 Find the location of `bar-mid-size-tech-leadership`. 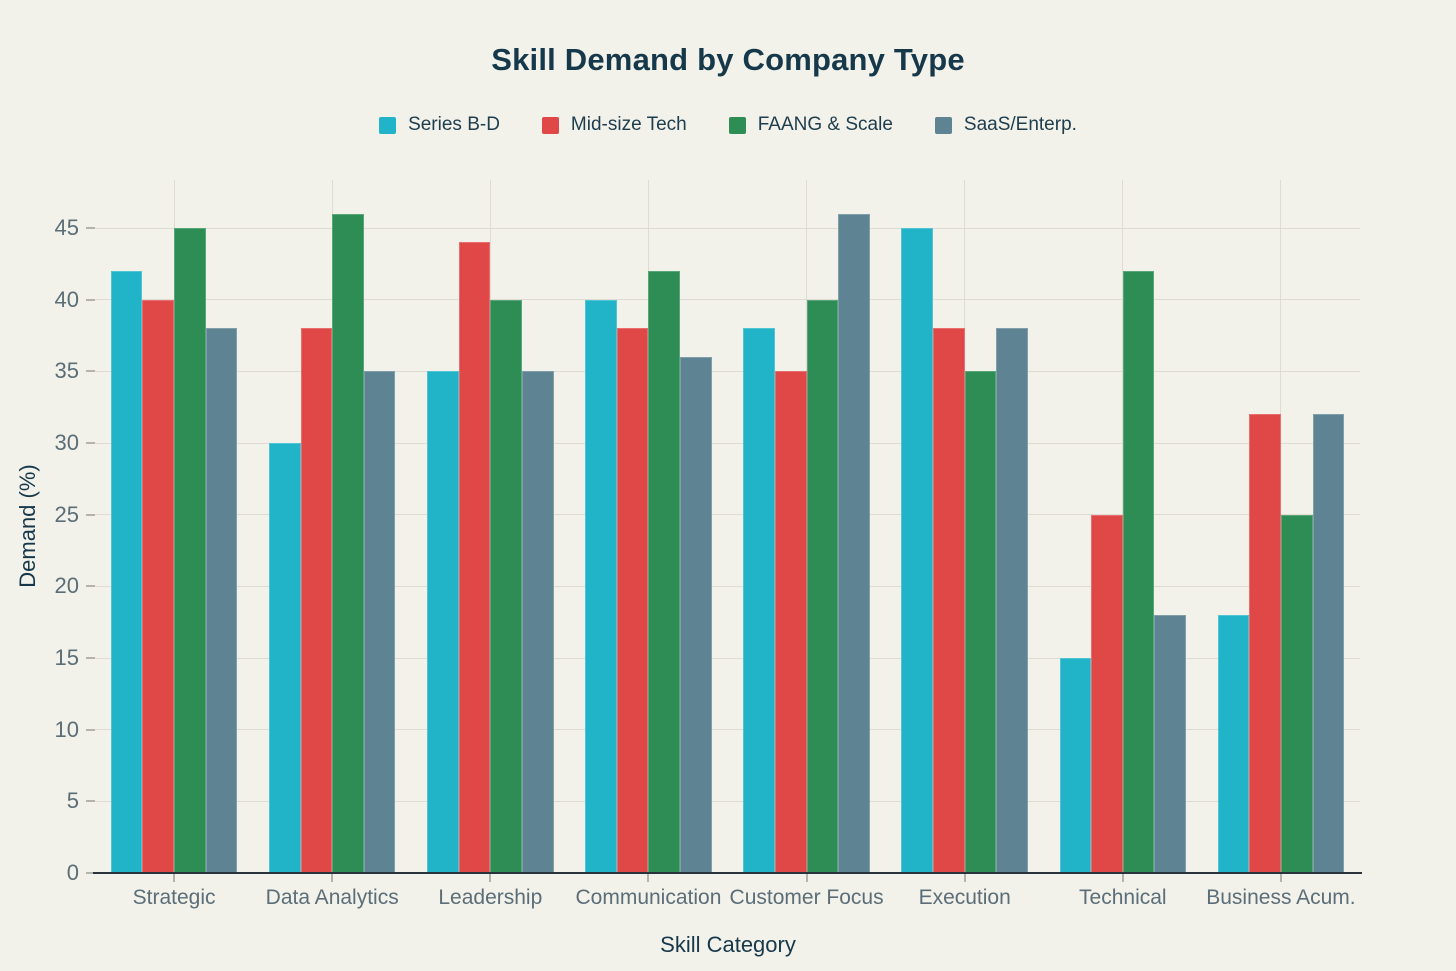

bar-mid-size-tech-leadership is located at coordinates (474, 557).